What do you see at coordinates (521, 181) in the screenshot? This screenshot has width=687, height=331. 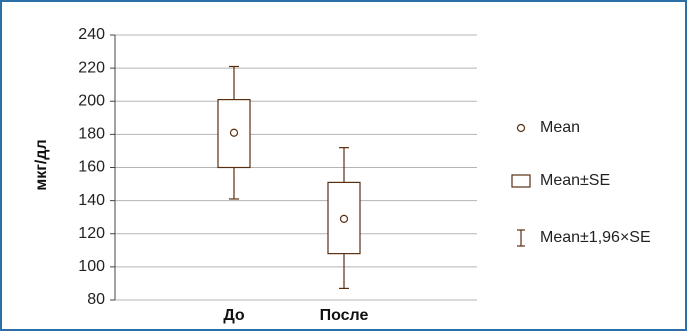 I see `legend-se-box-symbol` at bounding box center [521, 181].